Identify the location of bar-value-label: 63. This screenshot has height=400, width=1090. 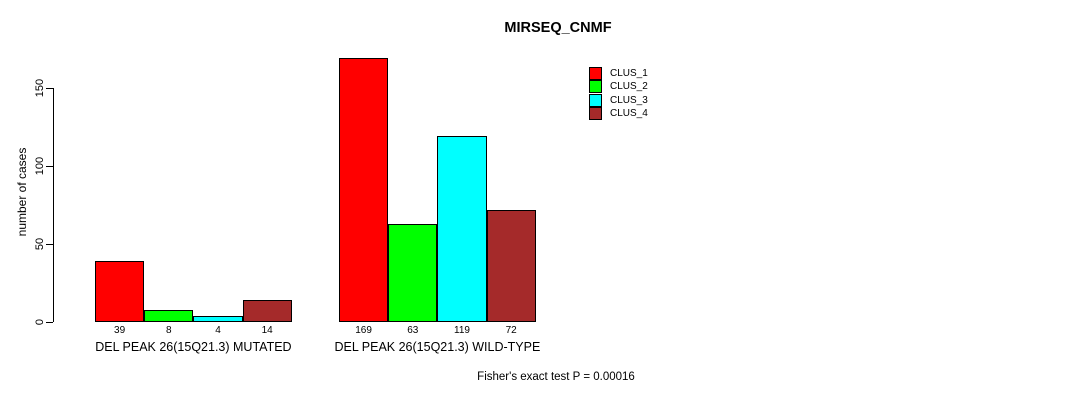
(413, 330).